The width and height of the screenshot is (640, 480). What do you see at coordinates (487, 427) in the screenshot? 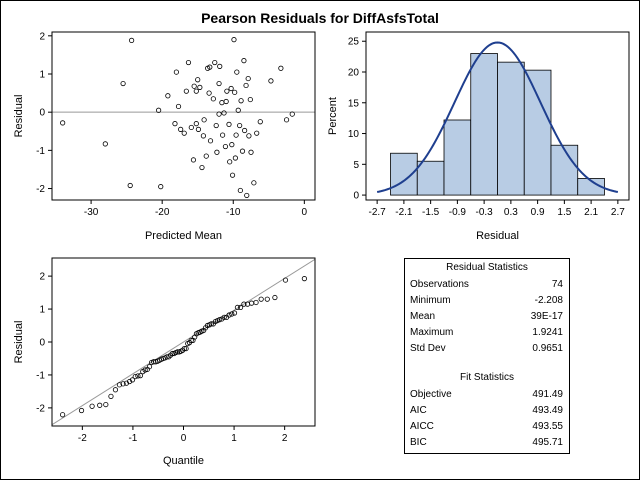
I see `stat-row-aicc: AICC 493.55` at bounding box center [487, 427].